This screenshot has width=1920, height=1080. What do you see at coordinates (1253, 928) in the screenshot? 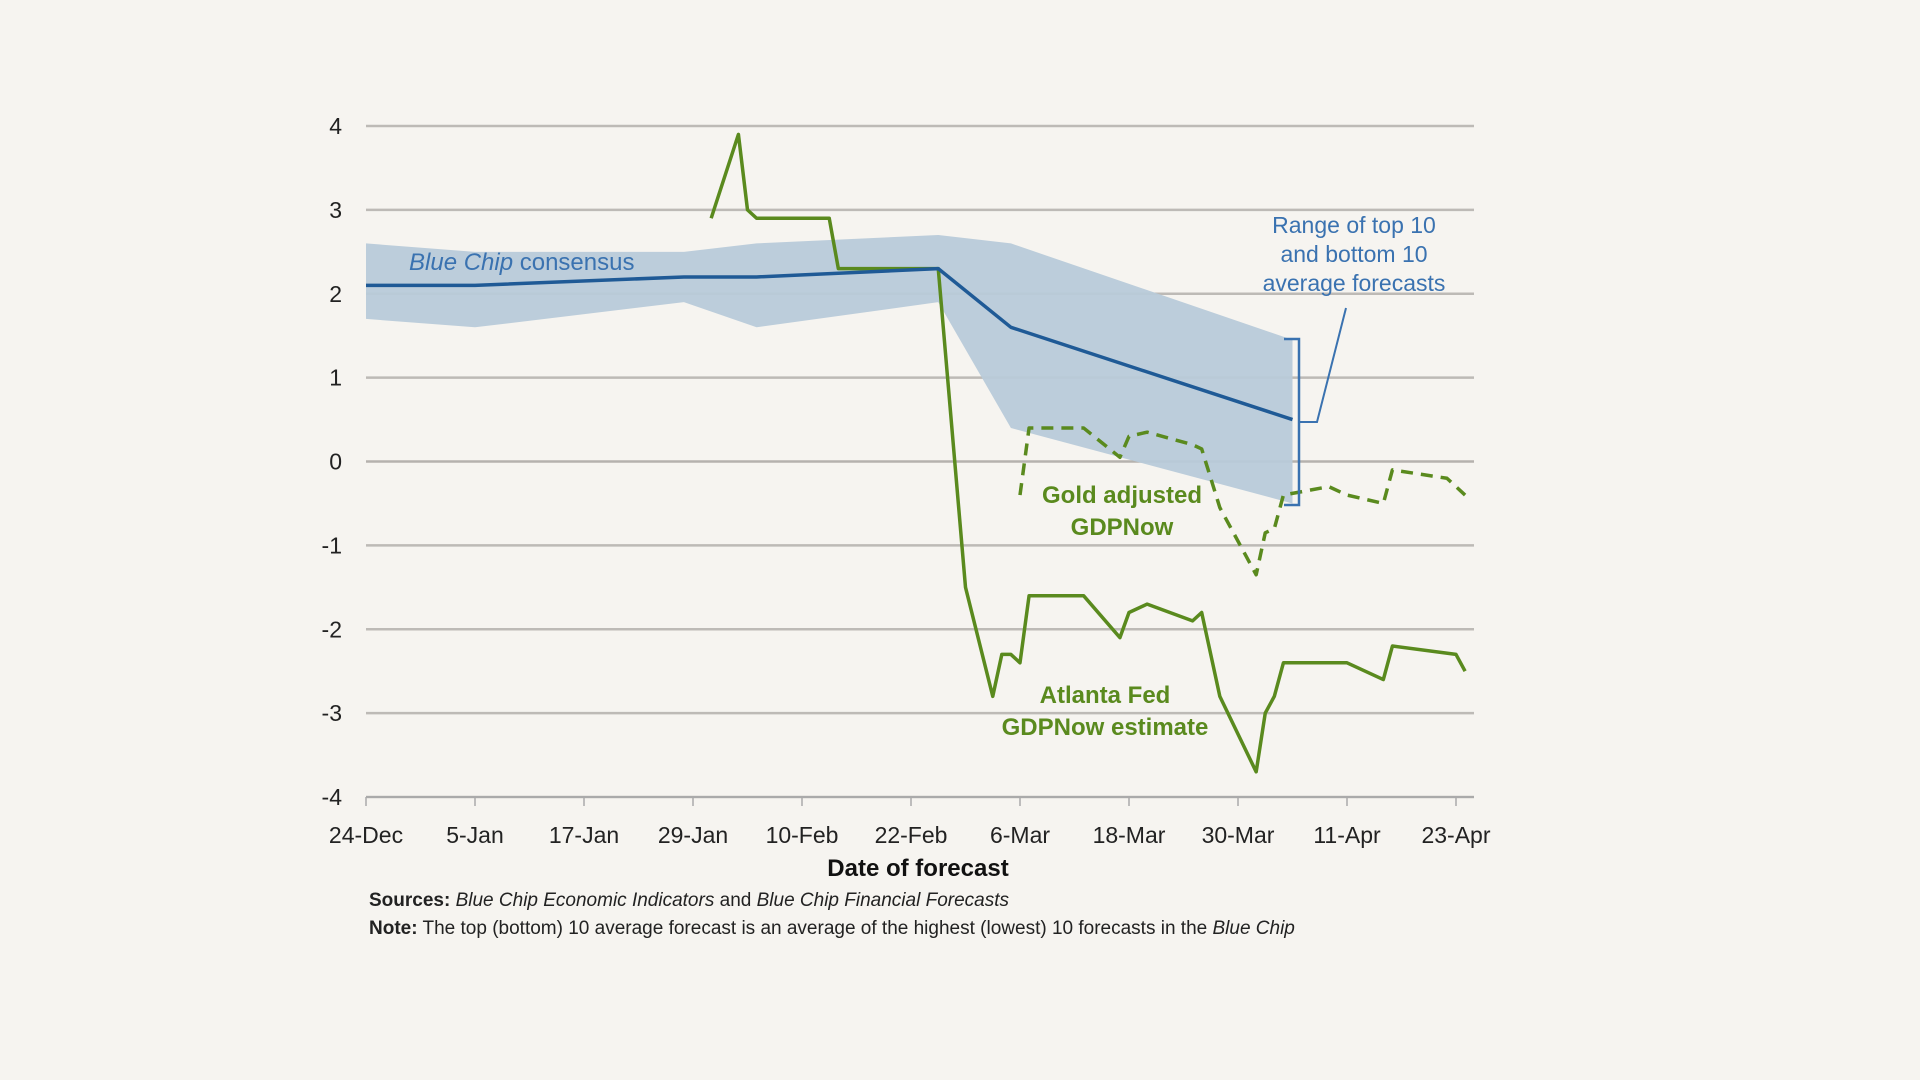
I see `note-italic: Blue Chip` at bounding box center [1253, 928].